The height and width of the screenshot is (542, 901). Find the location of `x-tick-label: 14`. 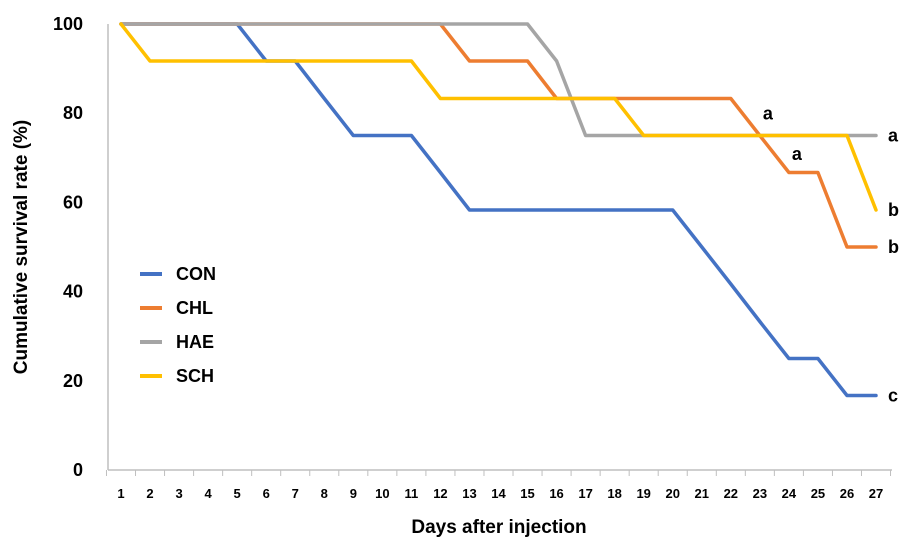

x-tick-label: 14 is located at coordinates (498, 493).